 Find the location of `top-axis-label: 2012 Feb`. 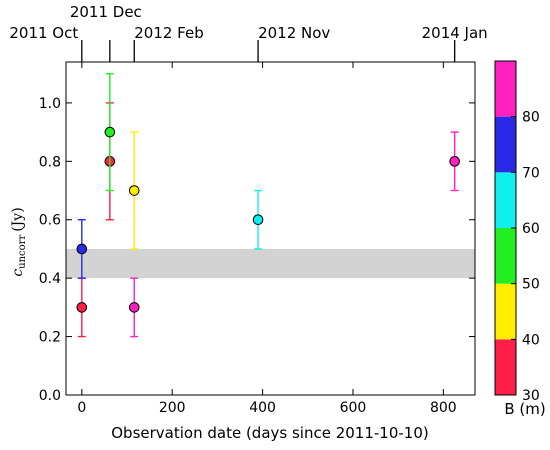

top-axis-label: 2012 Feb is located at coordinates (169, 33).